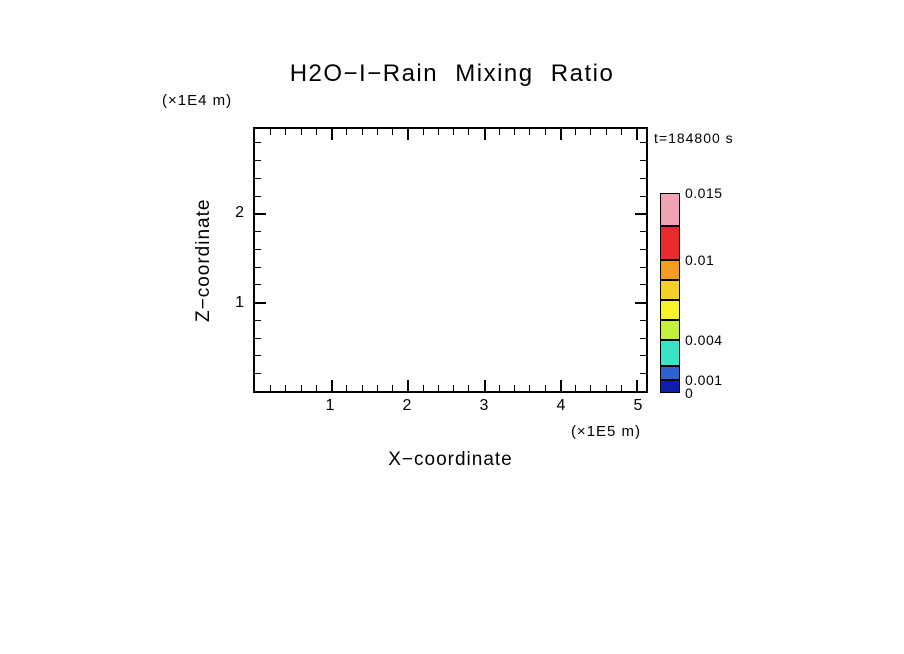 The image size is (904, 654). What do you see at coordinates (197, 100) in the screenshot?
I see `z-axis-units: (×1E4 m)` at bounding box center [197, 100].